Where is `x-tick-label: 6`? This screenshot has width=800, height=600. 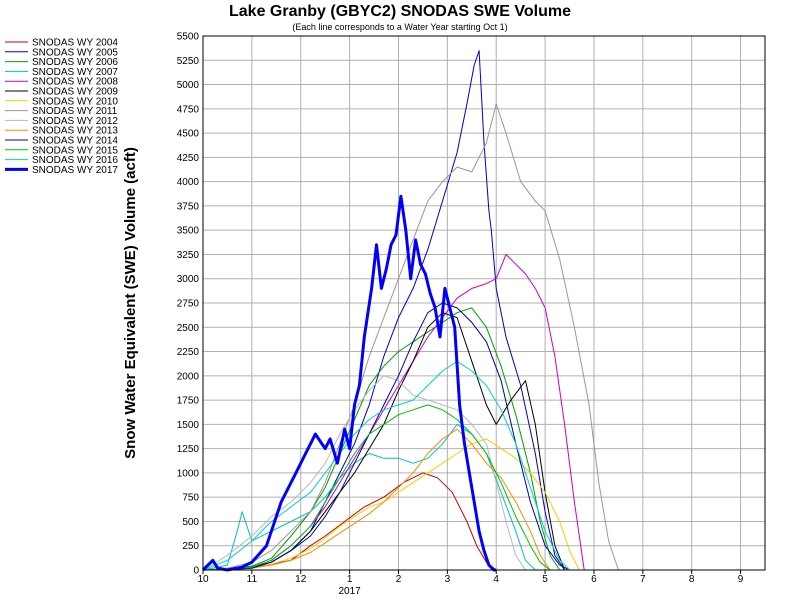
x-tick-label: 6 is located at coordinates (594, 579).